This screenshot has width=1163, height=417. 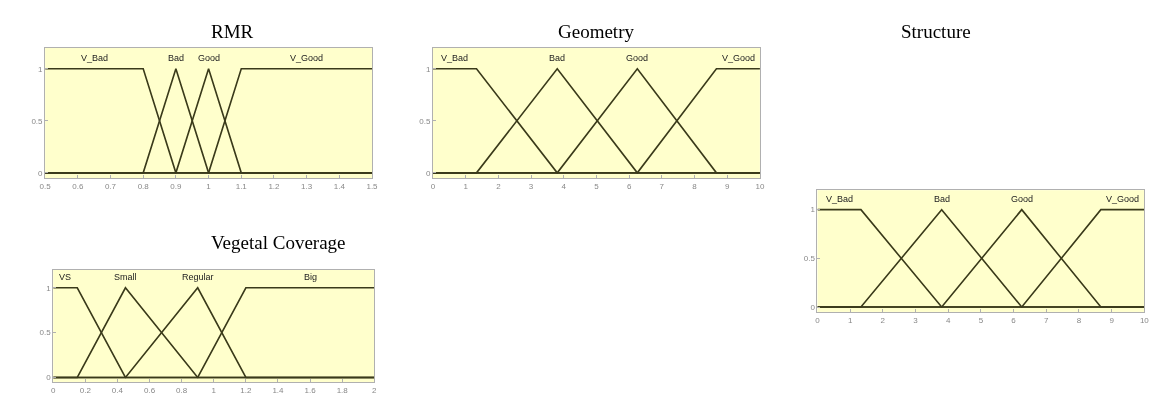 I want to click on x-tick-label: 1.8, so click(x=342, y=390).